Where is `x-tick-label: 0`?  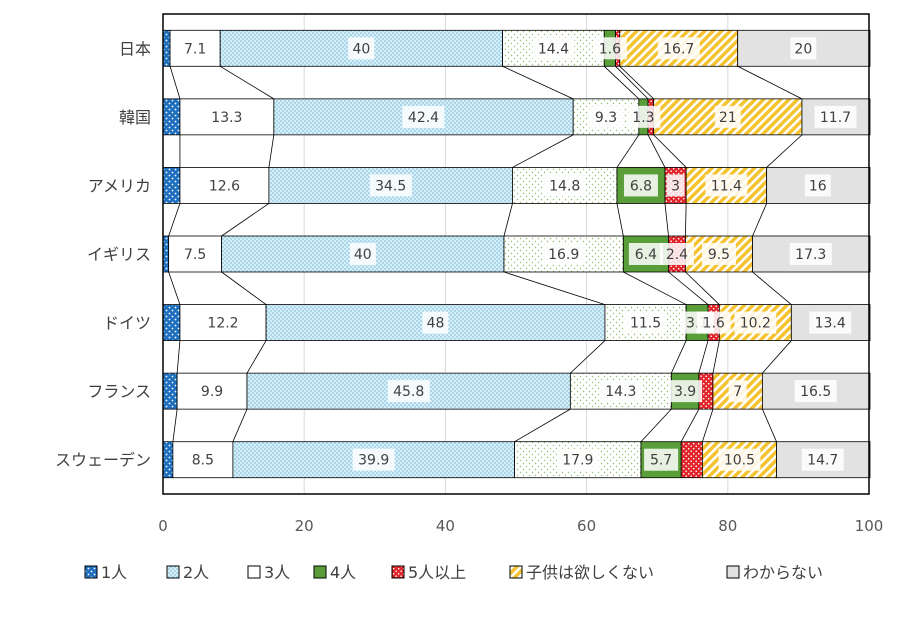 x-tick-label: 0 is located at coordinates (163, 526).